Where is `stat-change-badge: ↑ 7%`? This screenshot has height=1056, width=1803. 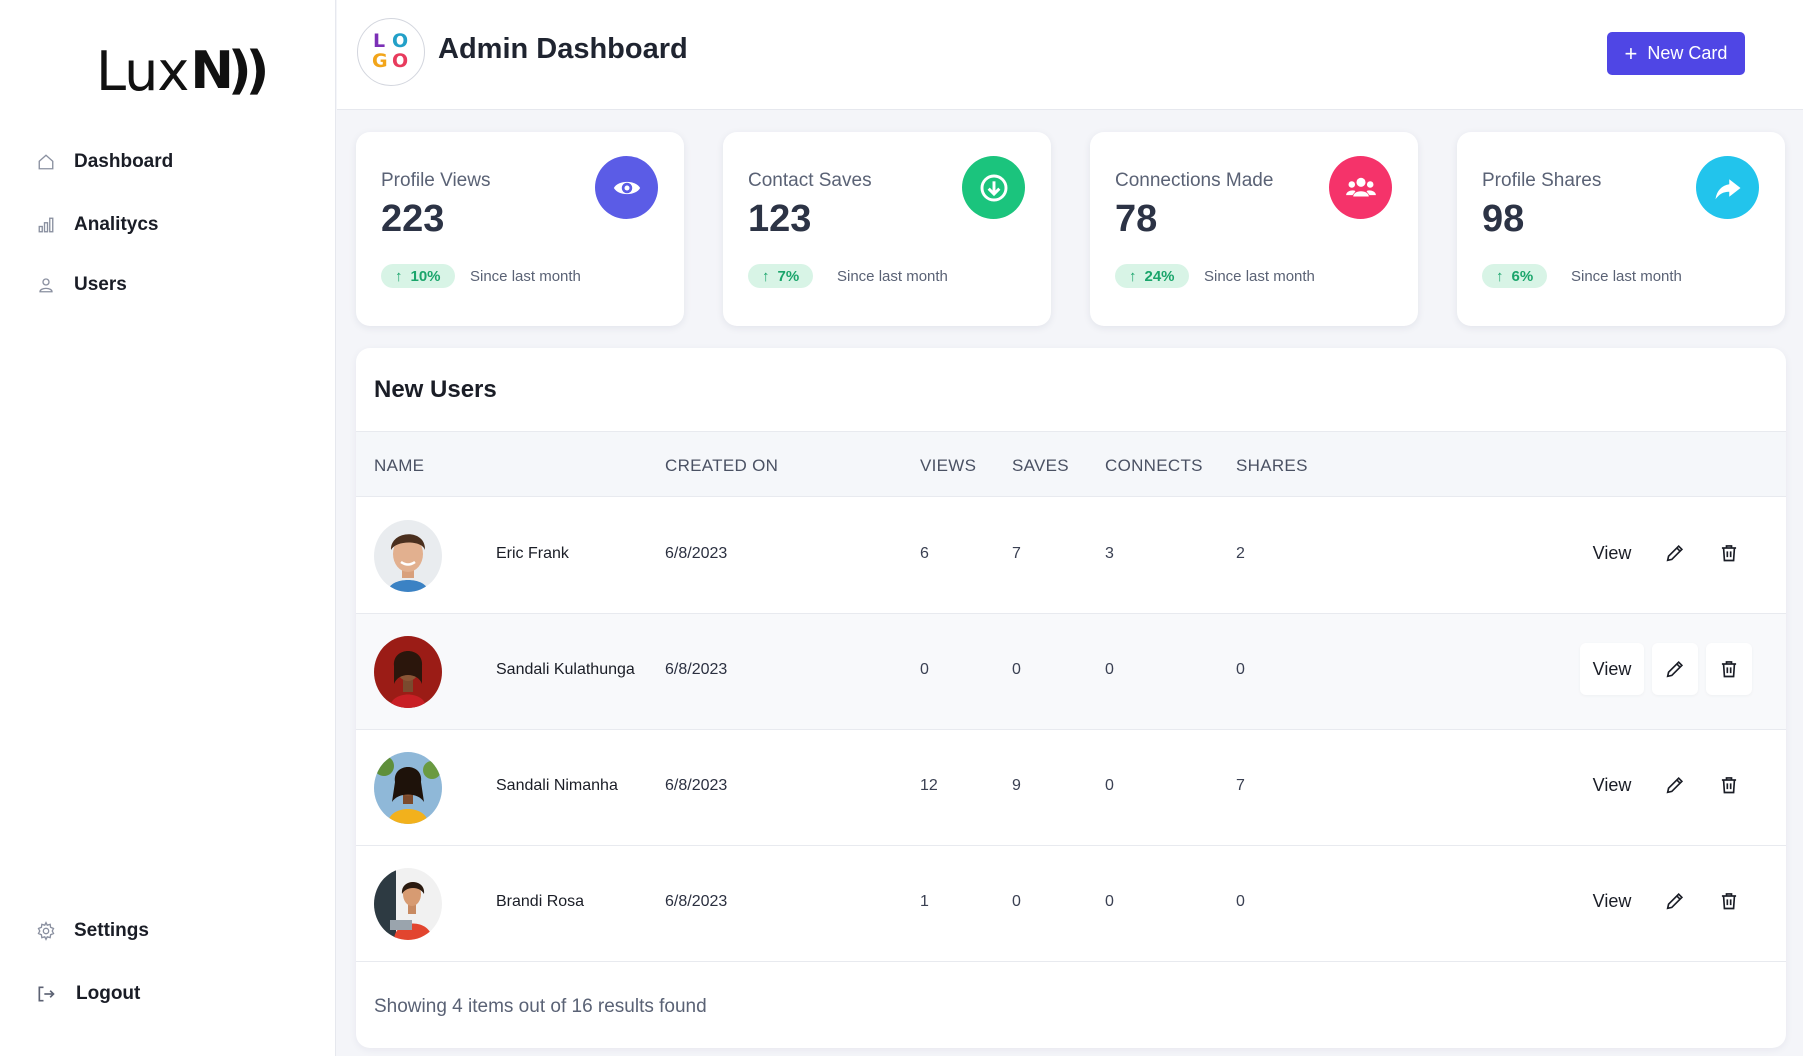
stat-change-badge: ↑ 7% is located at coordinates (781, 276).